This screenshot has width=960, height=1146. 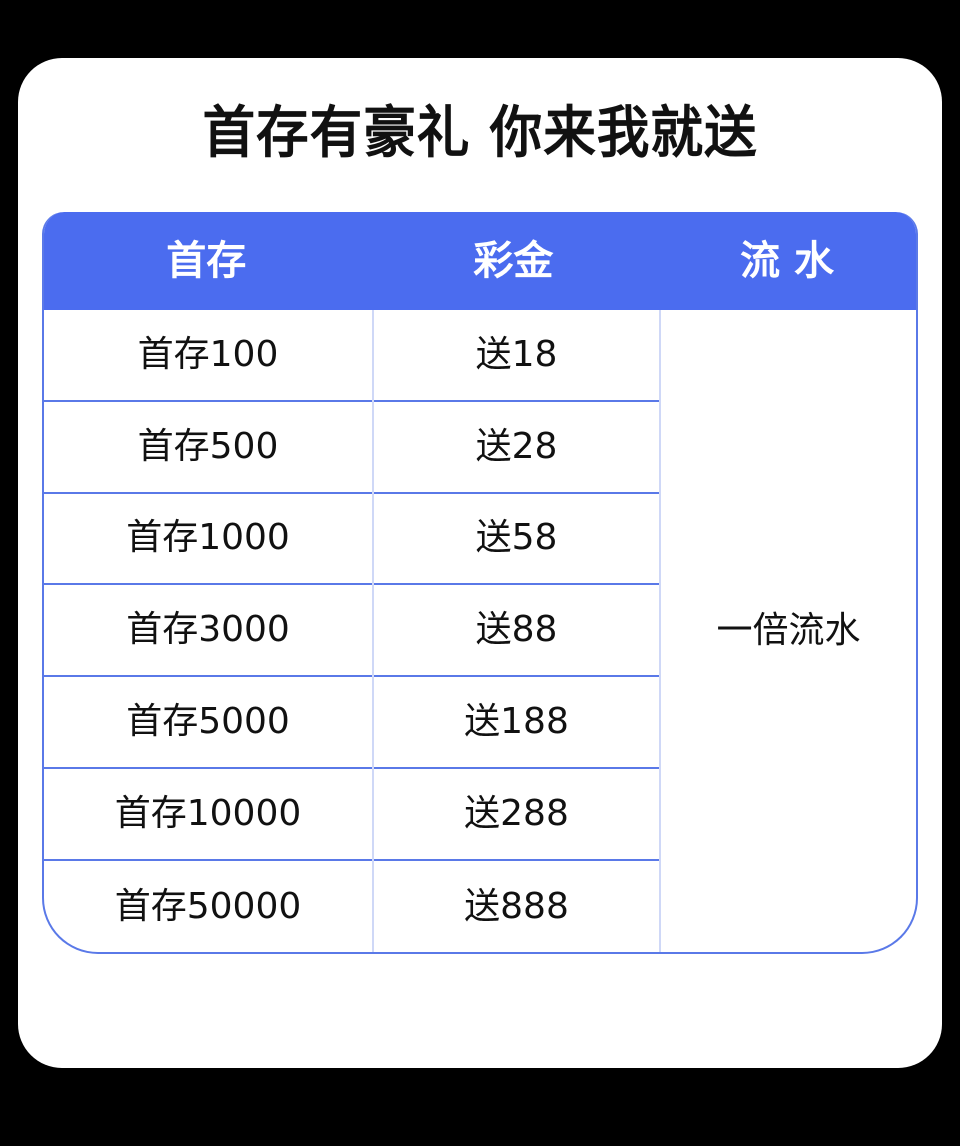 I want to click on column-rollover: 一倍流水, so click(x=788, y=631).